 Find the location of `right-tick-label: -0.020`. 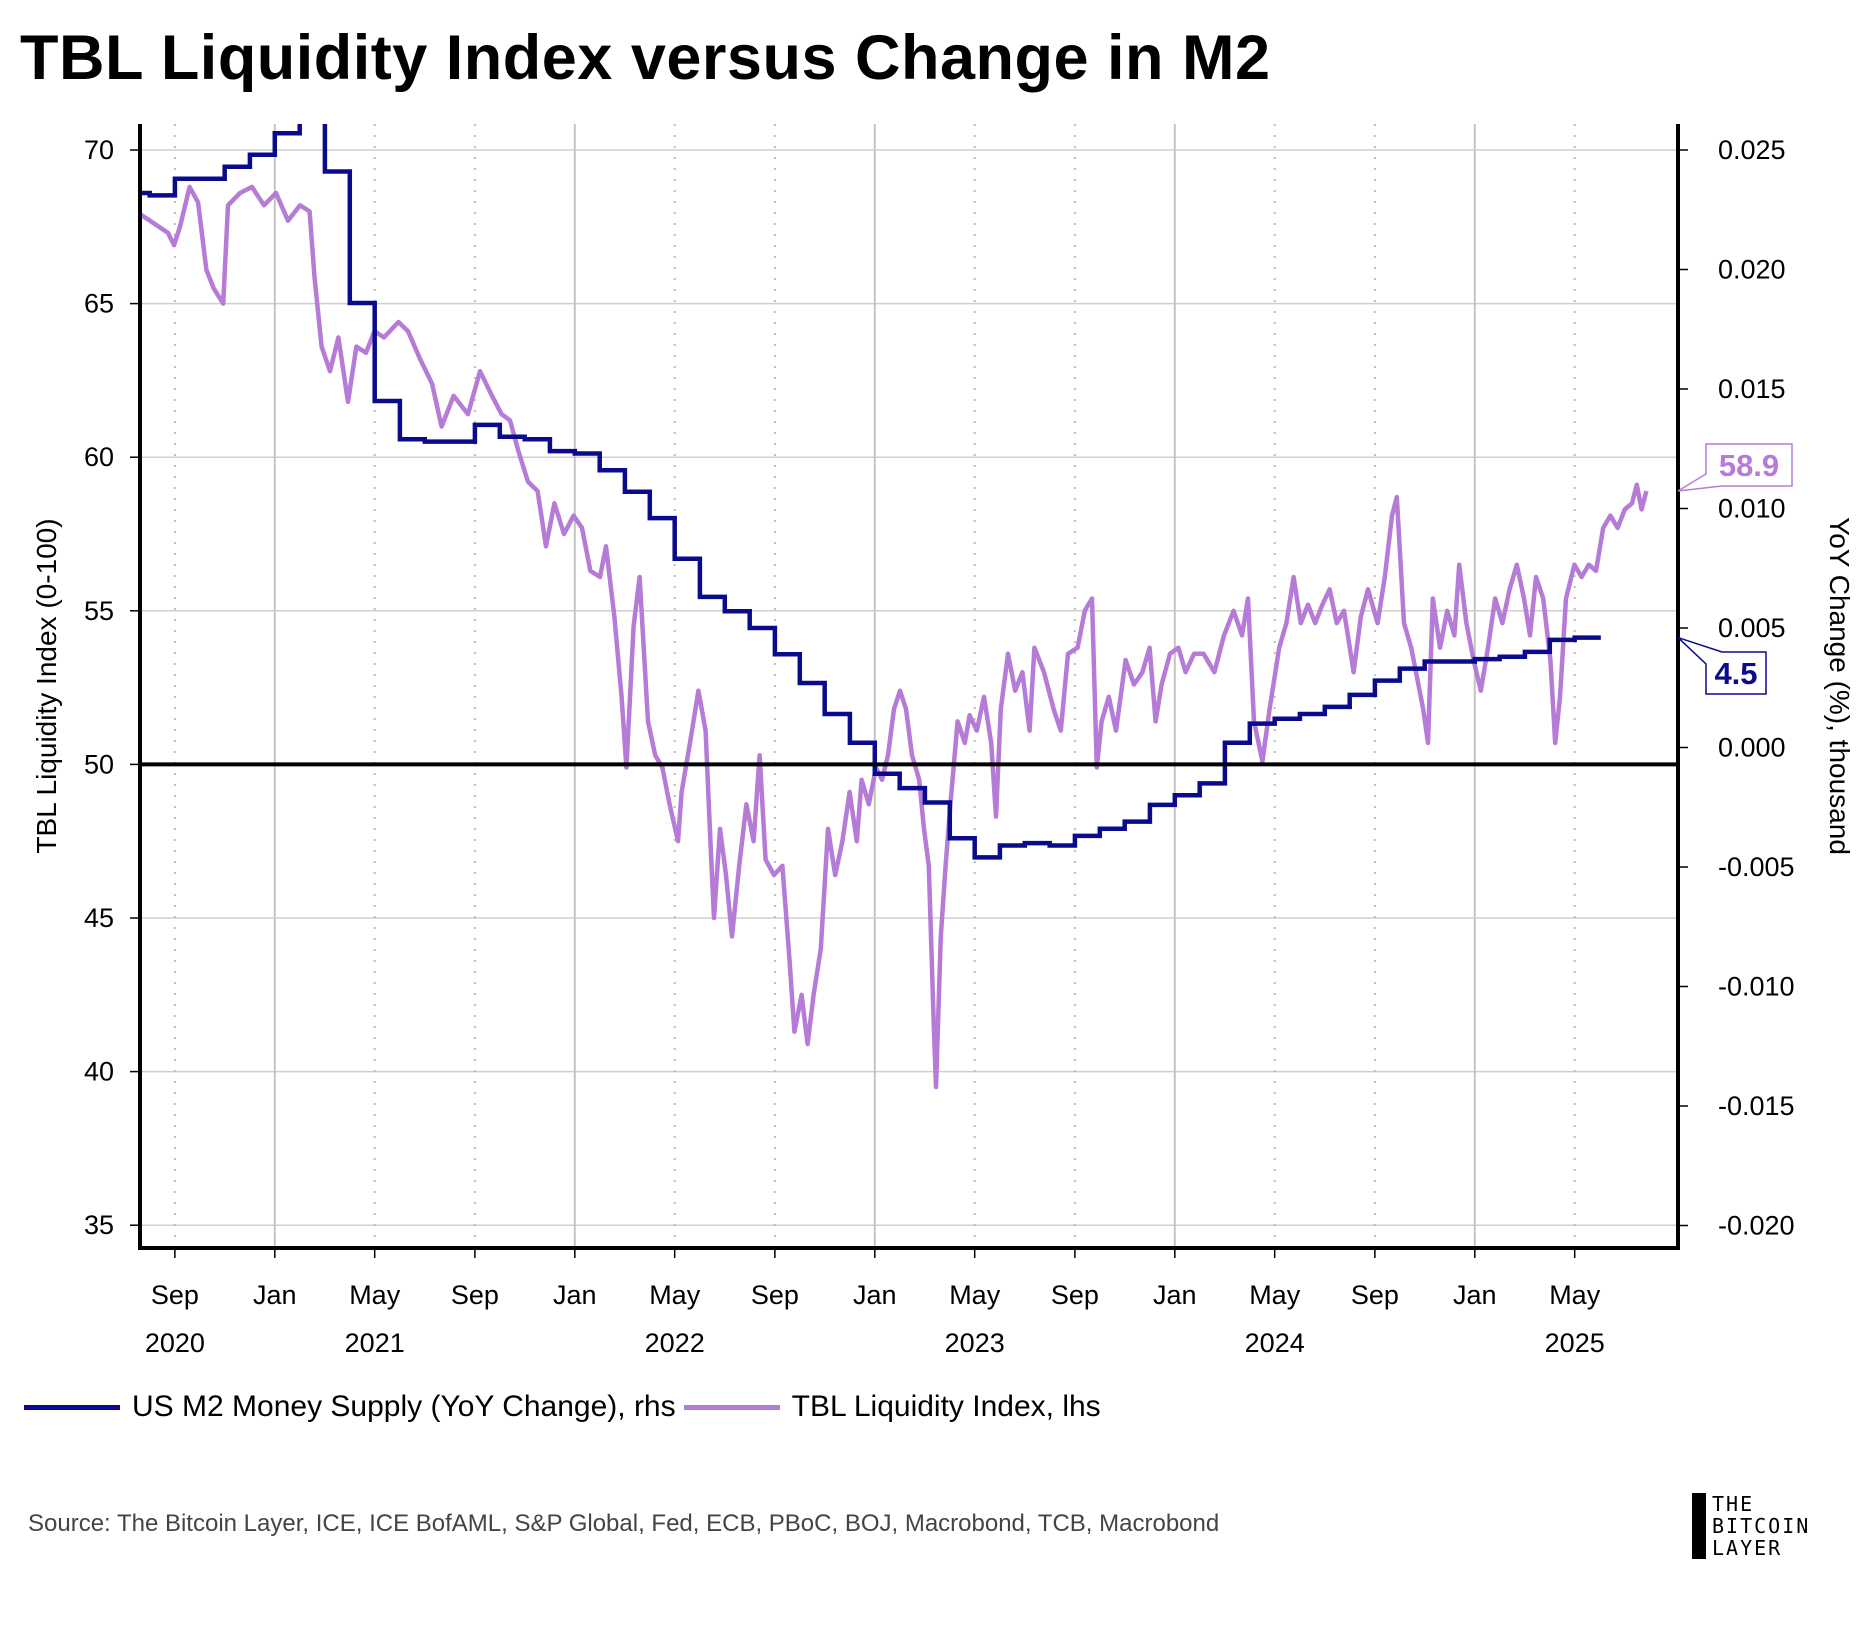

right-tick-label: -0.020 is located at coordinates (1756, 1226).